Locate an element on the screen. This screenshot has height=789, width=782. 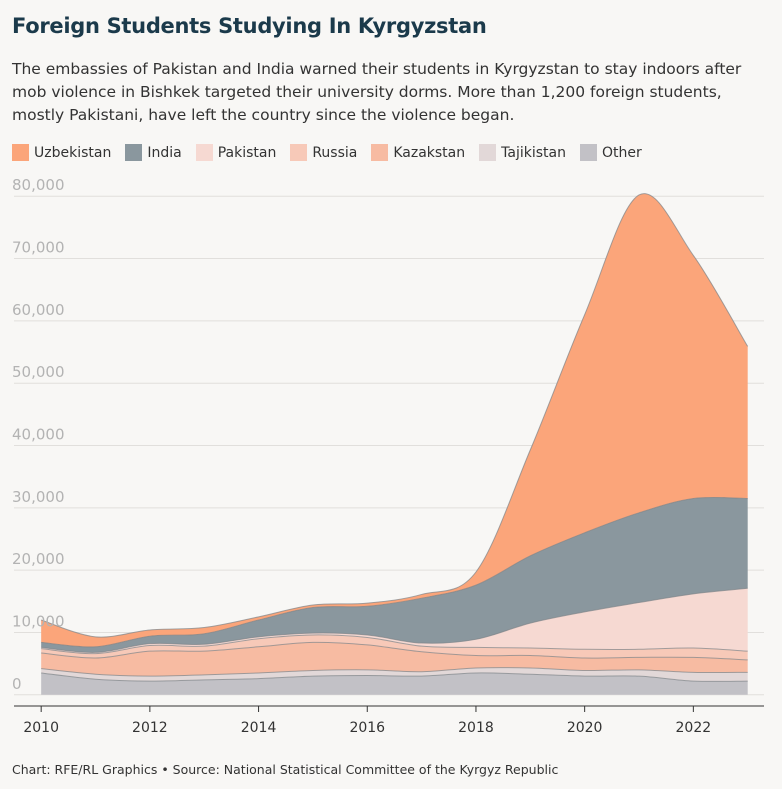
area-russia is located at coordinates (394, 647).